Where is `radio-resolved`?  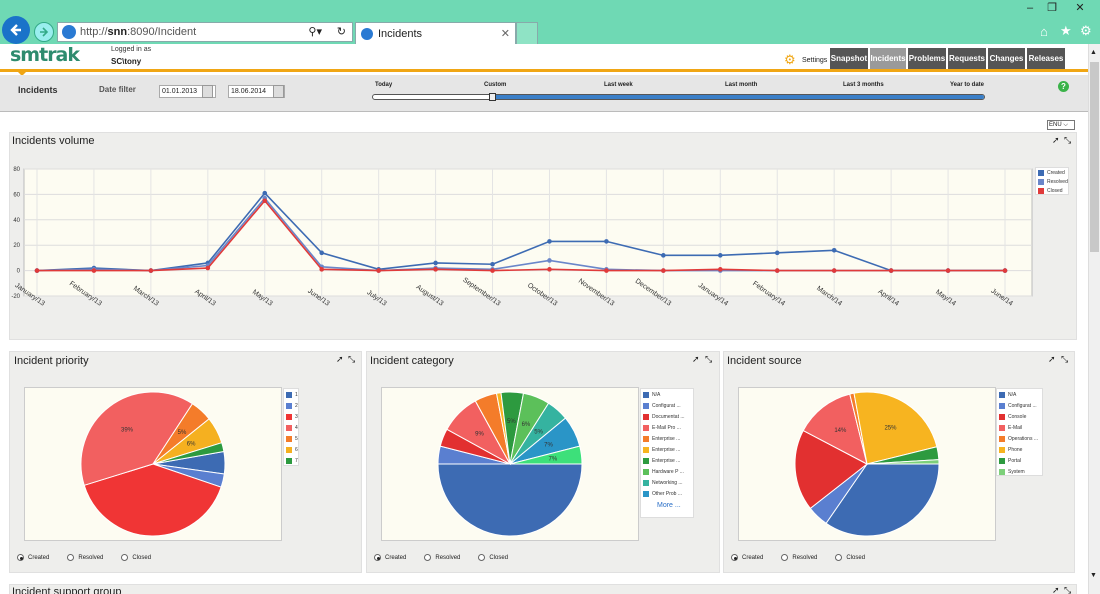
radio-resolved is located at coordinates (428, 557).